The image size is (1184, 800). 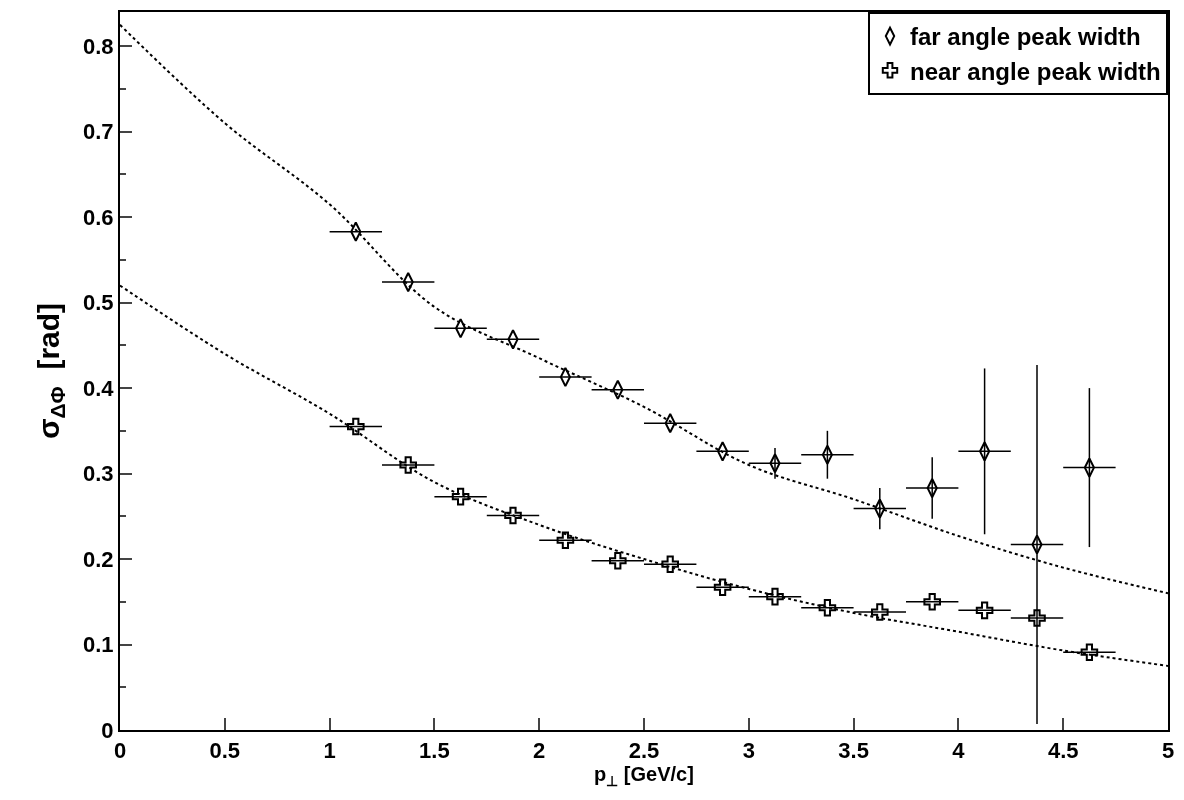 What do you see at coordinates (329, 751) in the screenshot?
I see `x-tick-label: 1` at bounding box center [329, 751].